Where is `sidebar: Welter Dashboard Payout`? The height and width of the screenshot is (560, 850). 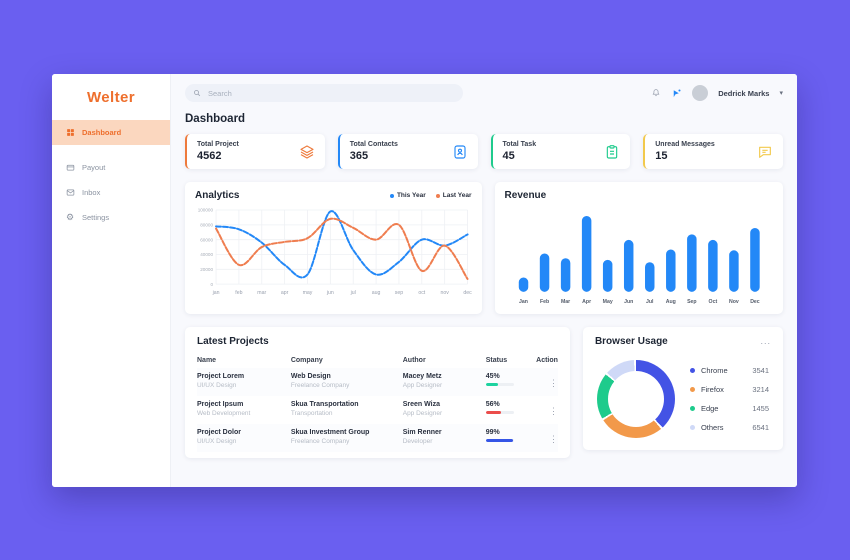 sidebar: Welter Dashboard Payout is located at coordinates (111, 280).